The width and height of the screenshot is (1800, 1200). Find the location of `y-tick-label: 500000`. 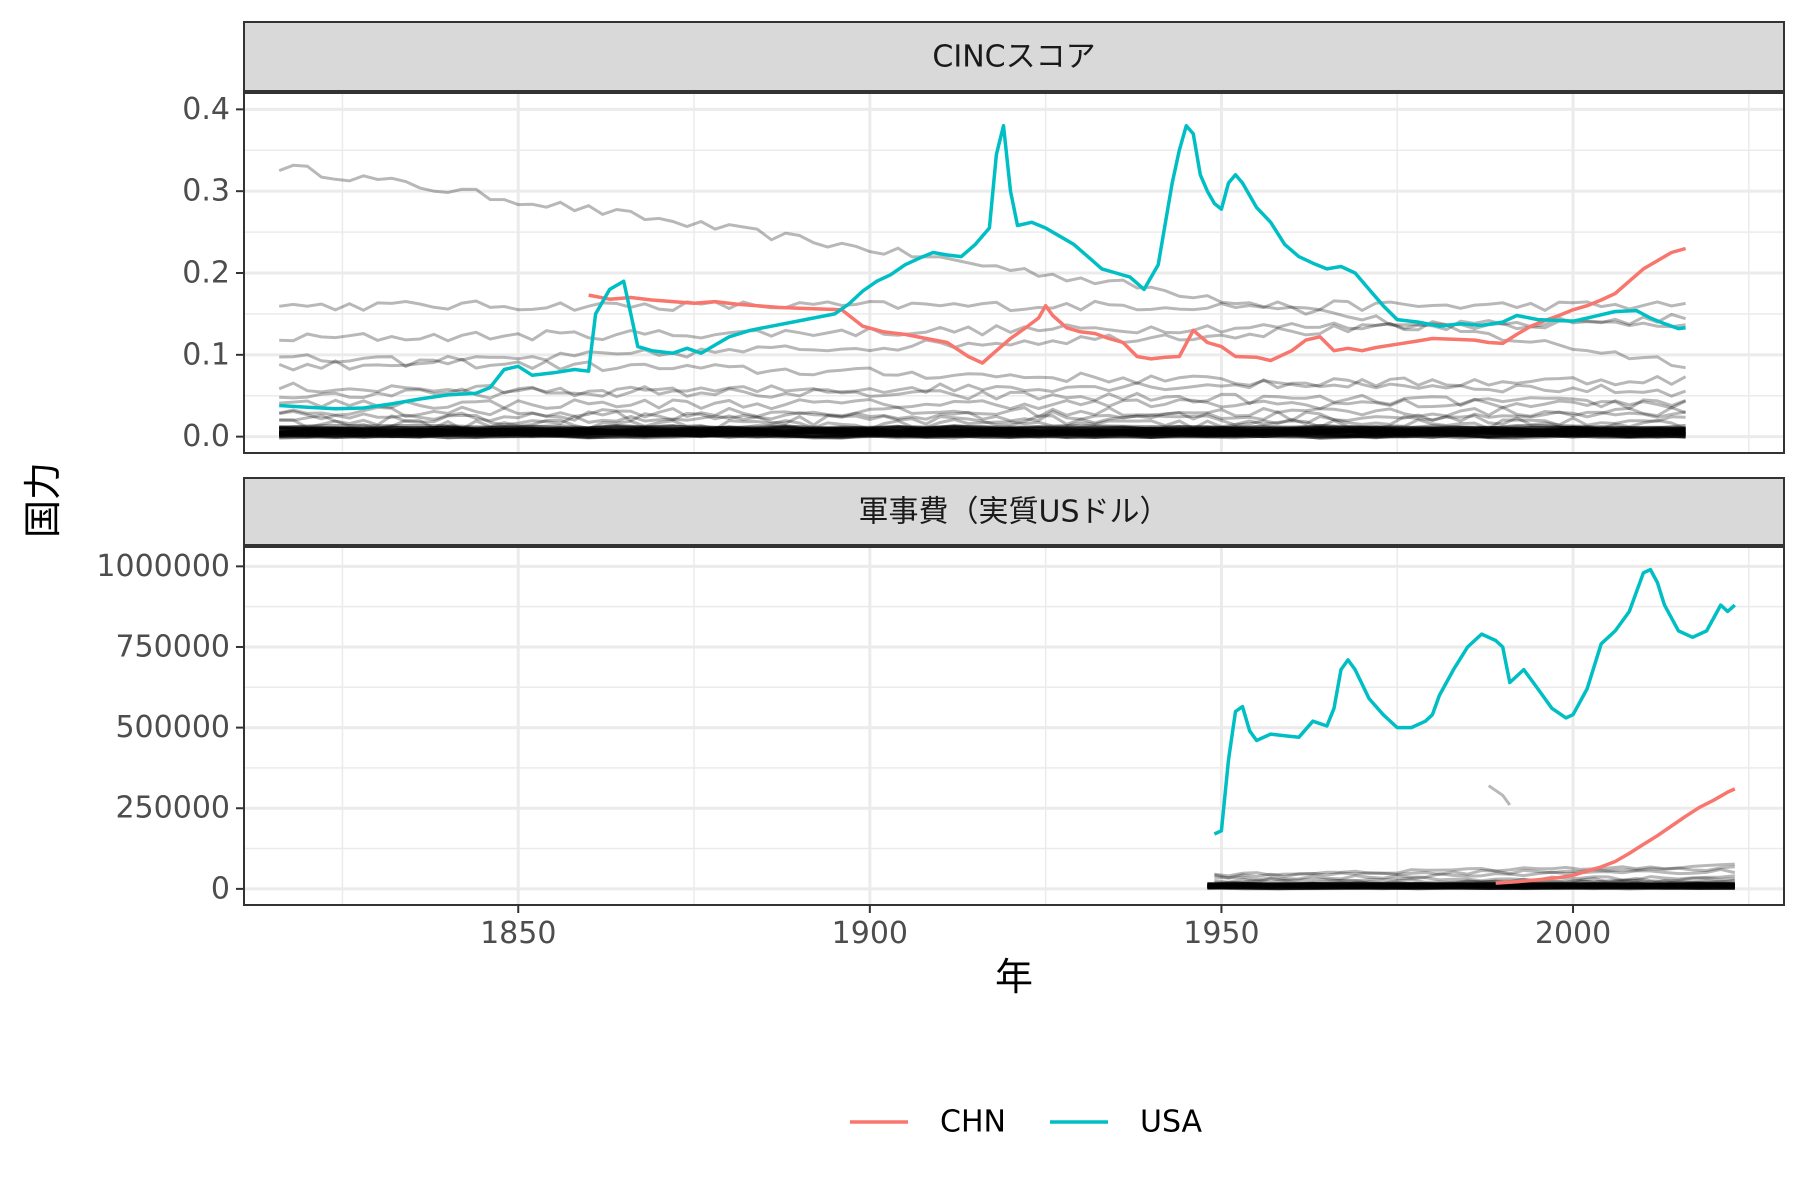

y-tick-label: 500000 is located at coordinates (172, 727).